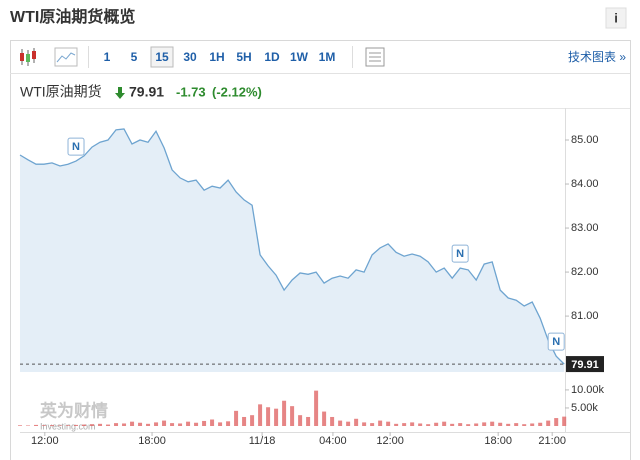 This screenshot has width=640, height=460. I want to click on instrument-name: WTI原油期货, so click(61, 92).